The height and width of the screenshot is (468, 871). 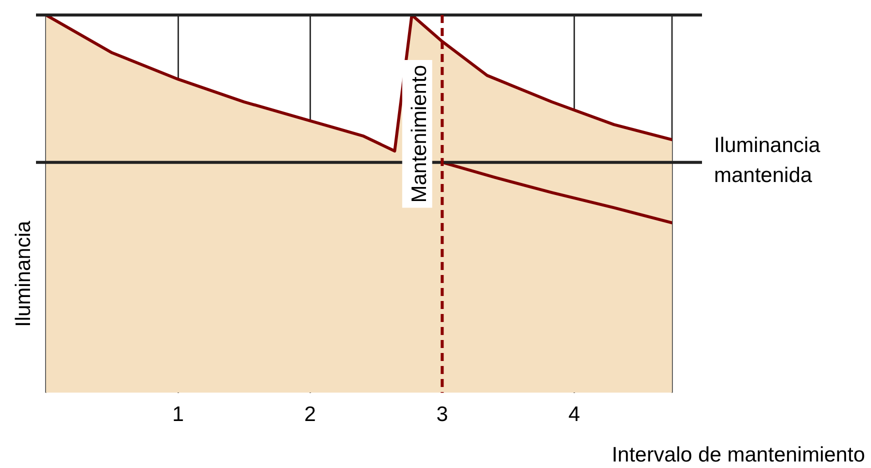 What do you see at coordinates (310, 414) in the screenshot?
I see `x-tick-label: 2` at bounding box center [310, 414].